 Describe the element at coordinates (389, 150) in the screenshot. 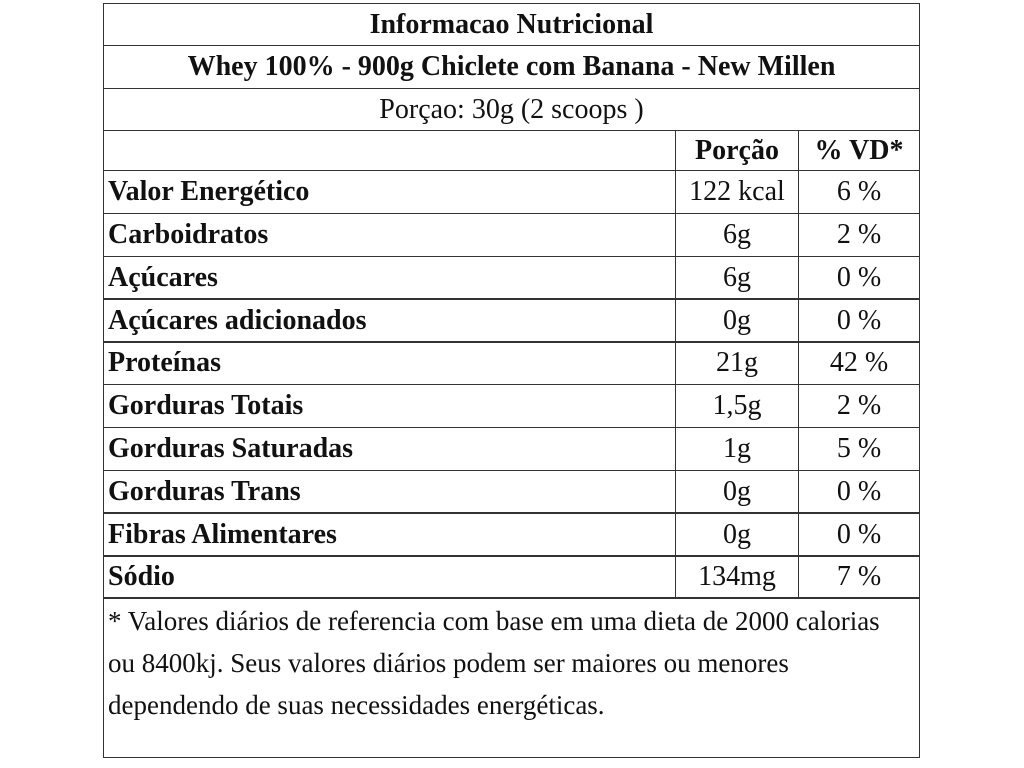

I see `header-blank` at that location.